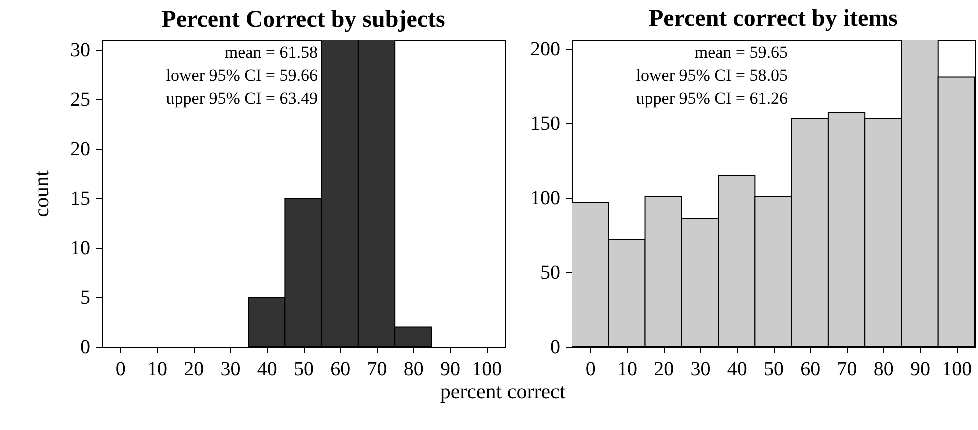  I want to click on annotation: lower 95% CI = 59.66, so click(242, 75).